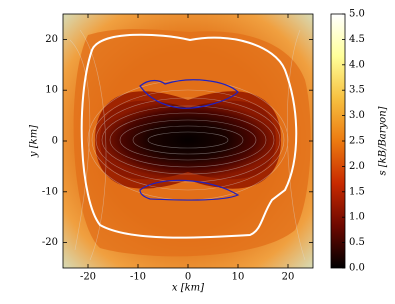 The width and height of the screenshot is (395, 304). Describe the element at coordinates (357, 191) in the screenshot. I see `colorbar-tick-label: 1.5` at that location.